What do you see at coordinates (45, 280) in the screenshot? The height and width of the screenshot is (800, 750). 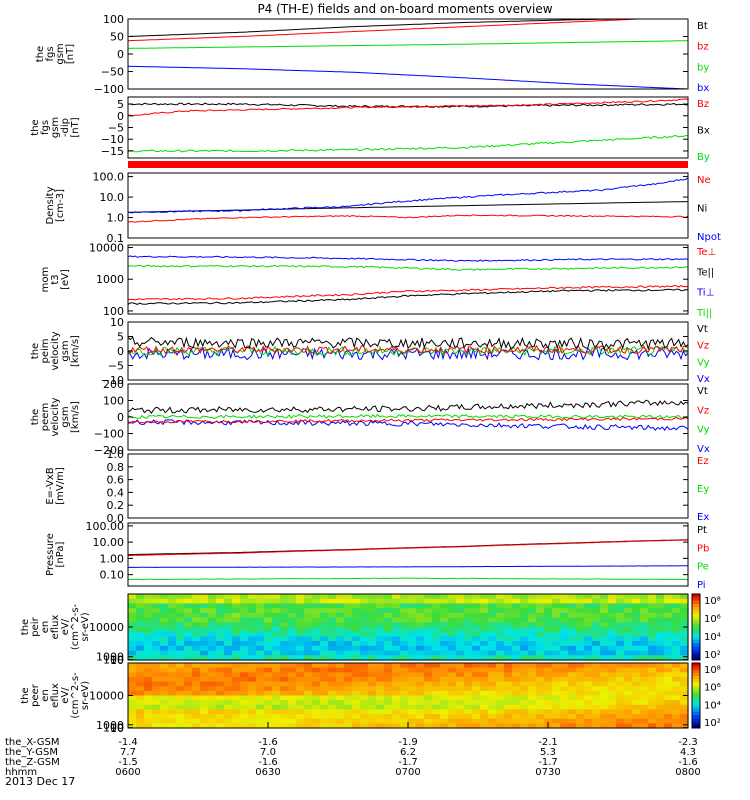 I see `y-axis-label-line: mom` at bounding box center [45, 280].